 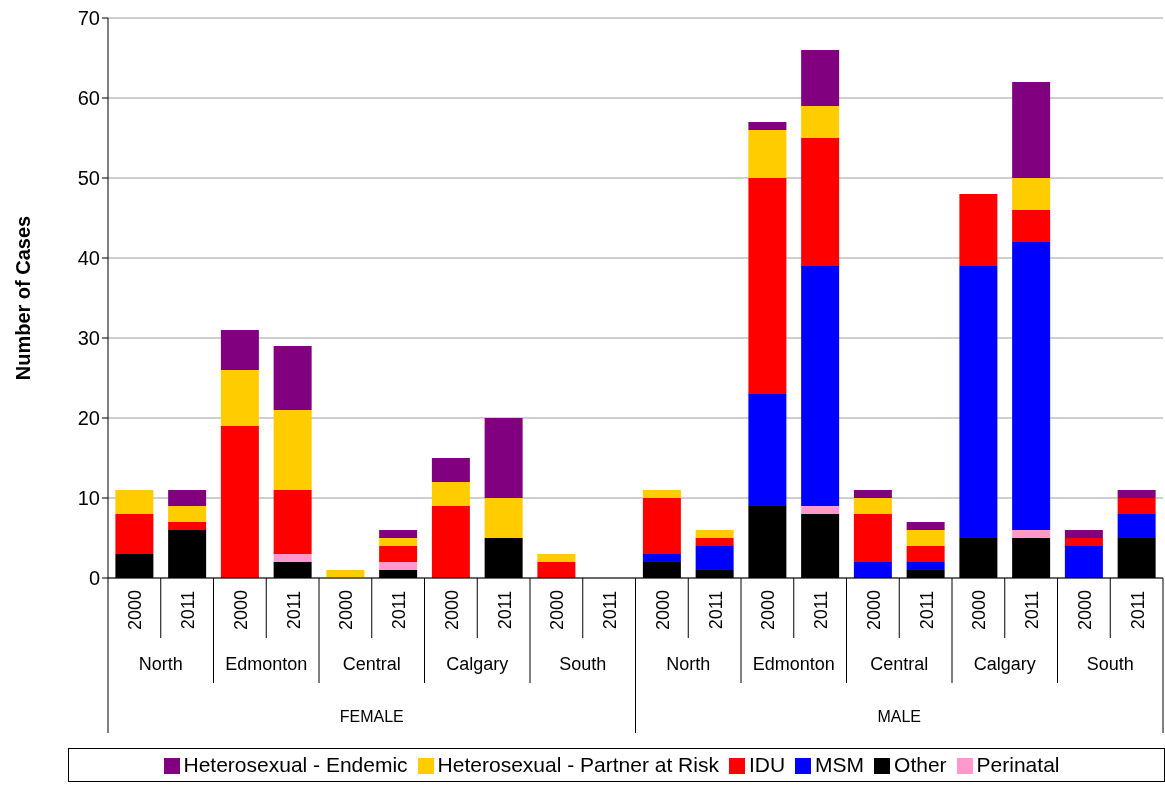 What do you see at coordinates (23, 298) in the screenshot?
I see `y-axis-title: Number of Cases` at bounding box center [23, 298].